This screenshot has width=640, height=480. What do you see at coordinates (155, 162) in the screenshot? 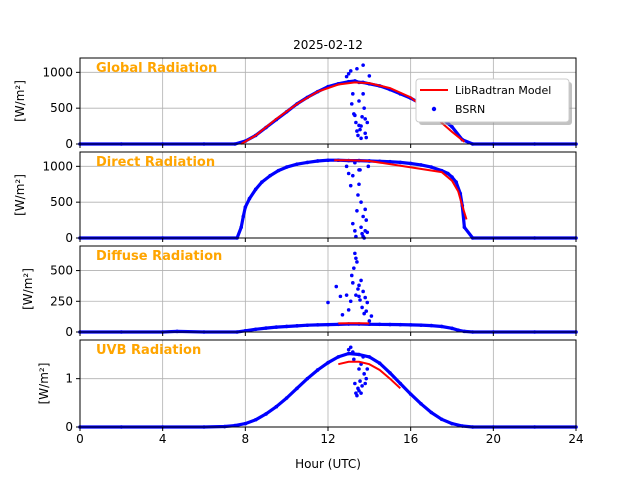
I see `panel-title: Direct Radiation` at bounding box center [155, 162].